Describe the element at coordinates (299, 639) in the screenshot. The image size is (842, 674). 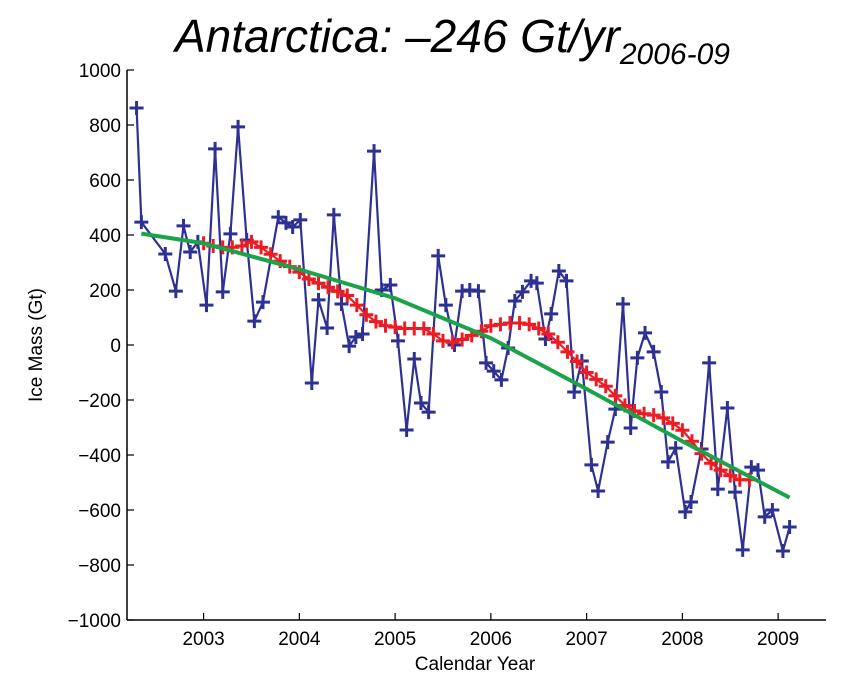
I see `x-tick-label: 2004` at that location.